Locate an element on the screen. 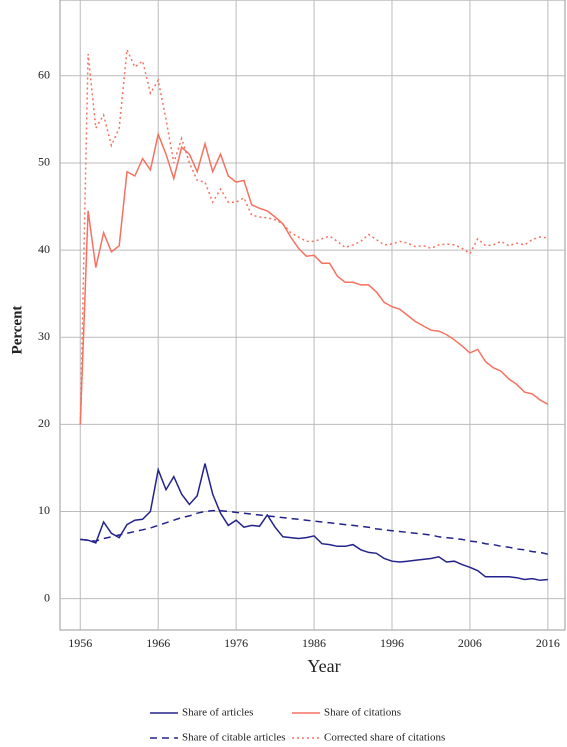 This screenshot has width=567, height=747. x-tick-label: 1966 is located at coordinates (158, 643).